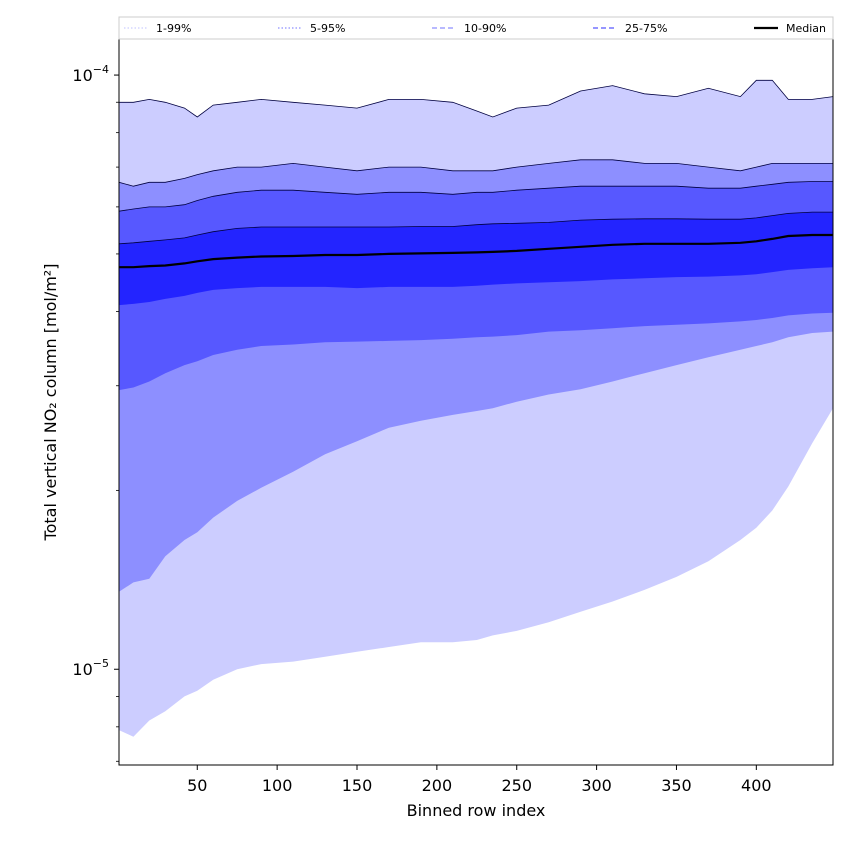 The image size is (850, 850). I want to click on legend: 1-99% 5-95% 10-90% 25-75% Median, so click(476, 28).